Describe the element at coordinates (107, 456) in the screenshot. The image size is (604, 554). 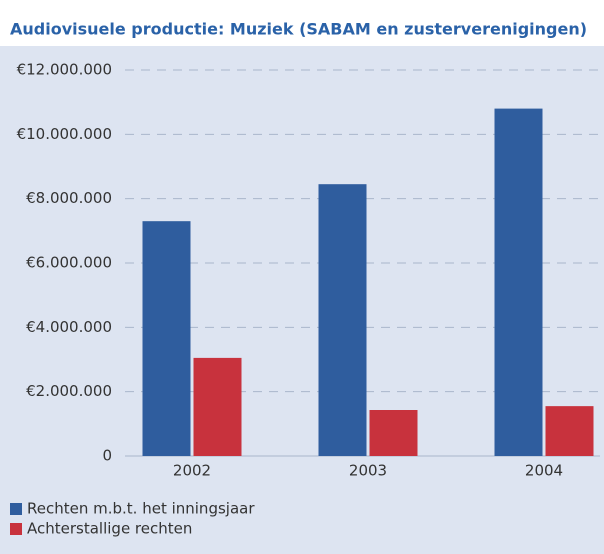
I see `y-tick-label: 0` at that location.